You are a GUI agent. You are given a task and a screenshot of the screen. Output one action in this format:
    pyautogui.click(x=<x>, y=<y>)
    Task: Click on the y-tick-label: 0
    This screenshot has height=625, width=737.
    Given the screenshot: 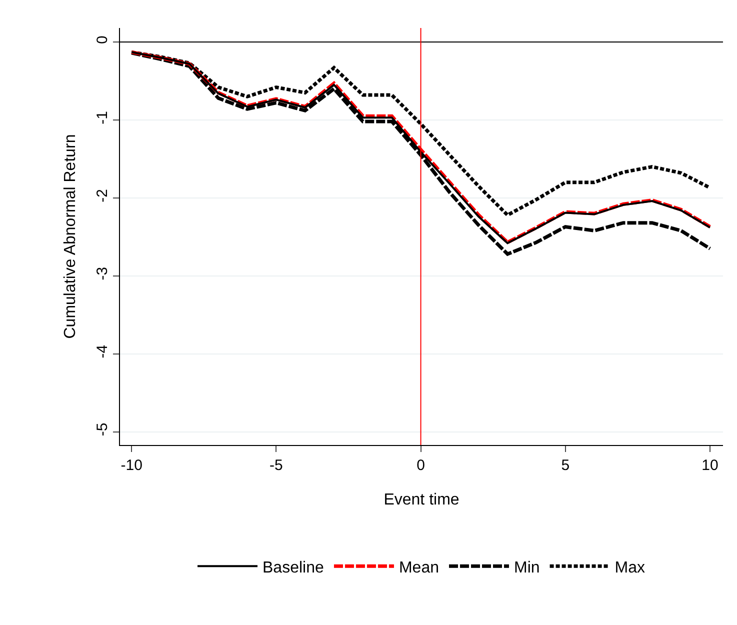 What is the action you would take?
    pyautogui.click(x=102, y=40)
    